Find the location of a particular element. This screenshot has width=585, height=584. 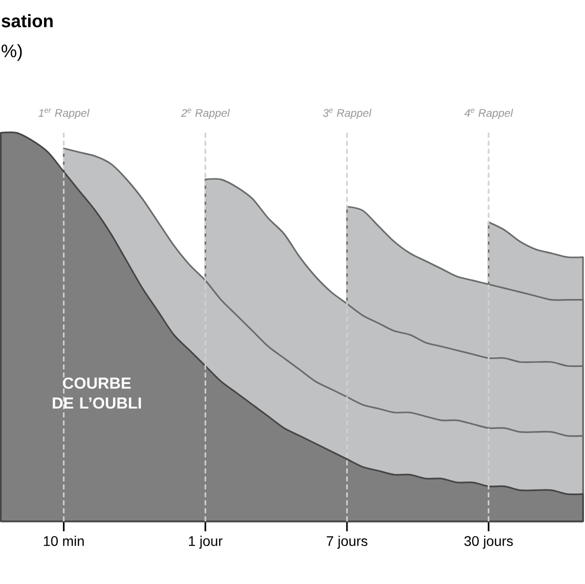

ref-line-label: 1$^{er}$ Rappel is located at coordinates (64, 113).